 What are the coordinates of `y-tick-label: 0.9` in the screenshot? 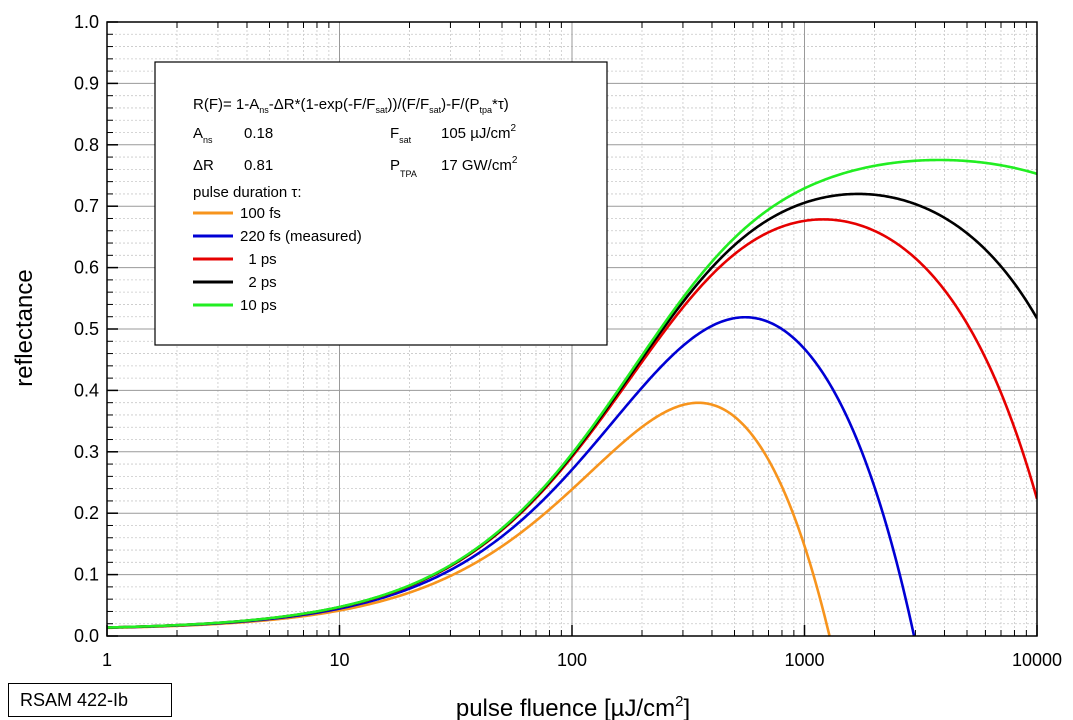 It's located at (86, 83).